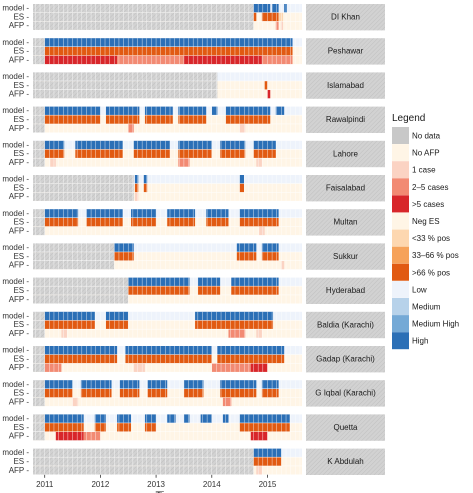 The height and width of the screenshot is (493, 473). I want to click on panel-hyderabad, so click(209, 290).